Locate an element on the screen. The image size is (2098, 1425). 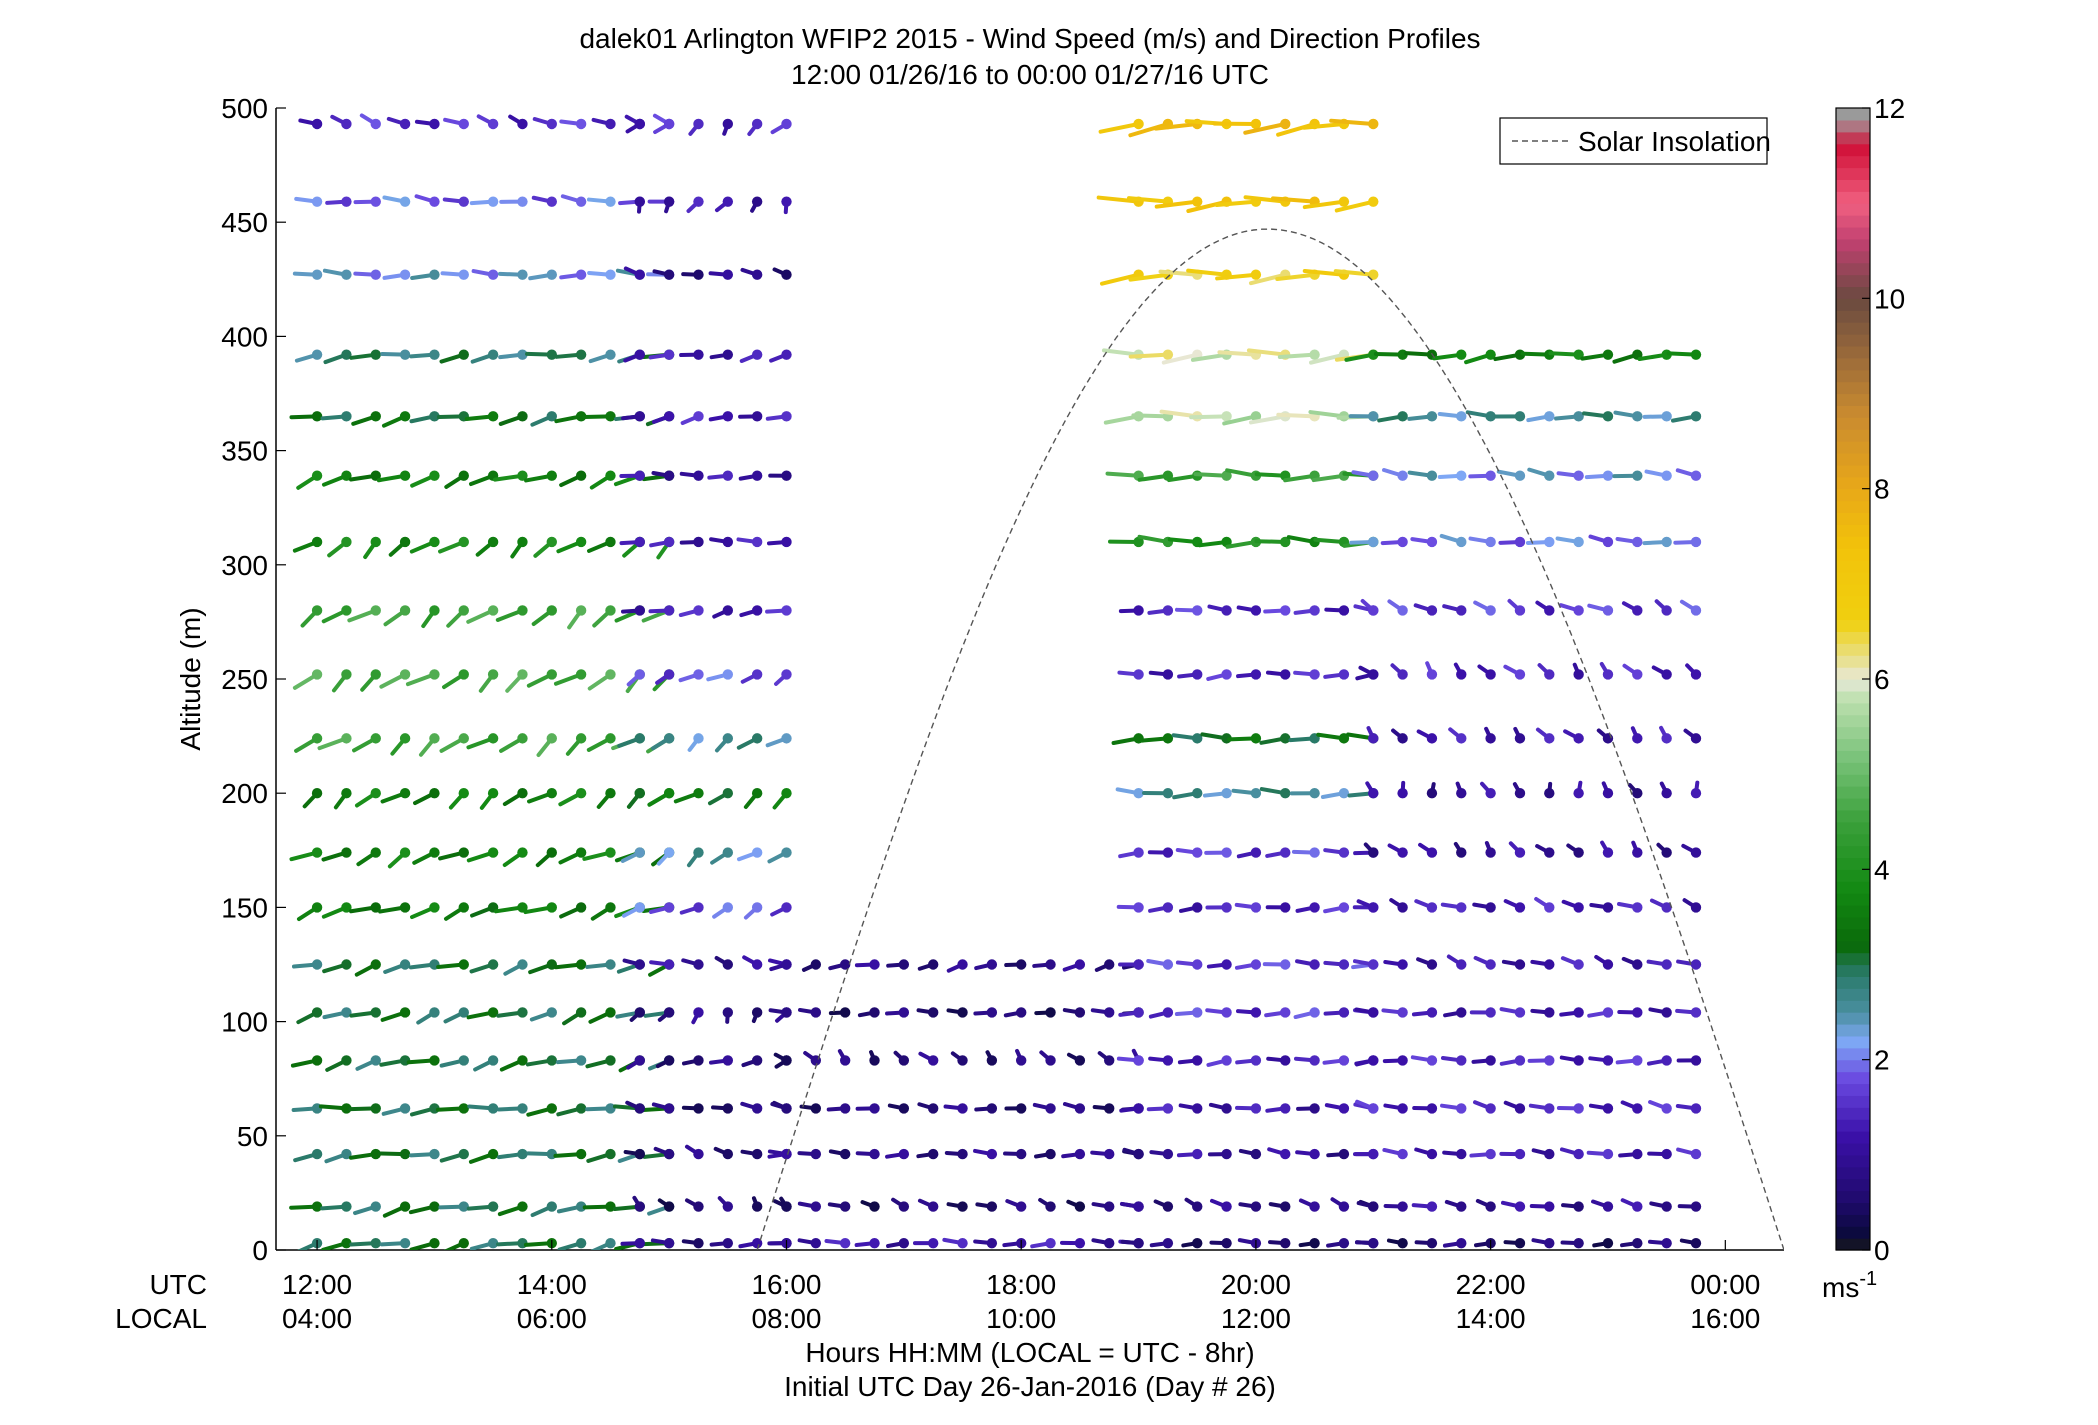
x-tick-label-local: 10:00 is located at coordinates (1021, 1318).